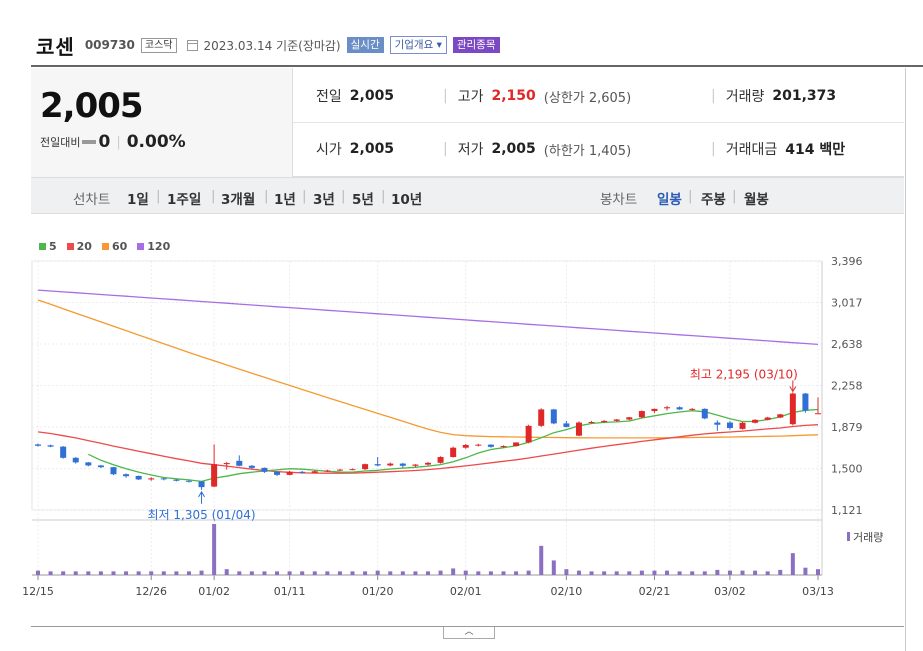  I want to click on x-tick-label: 12/26, so click(151, 591).